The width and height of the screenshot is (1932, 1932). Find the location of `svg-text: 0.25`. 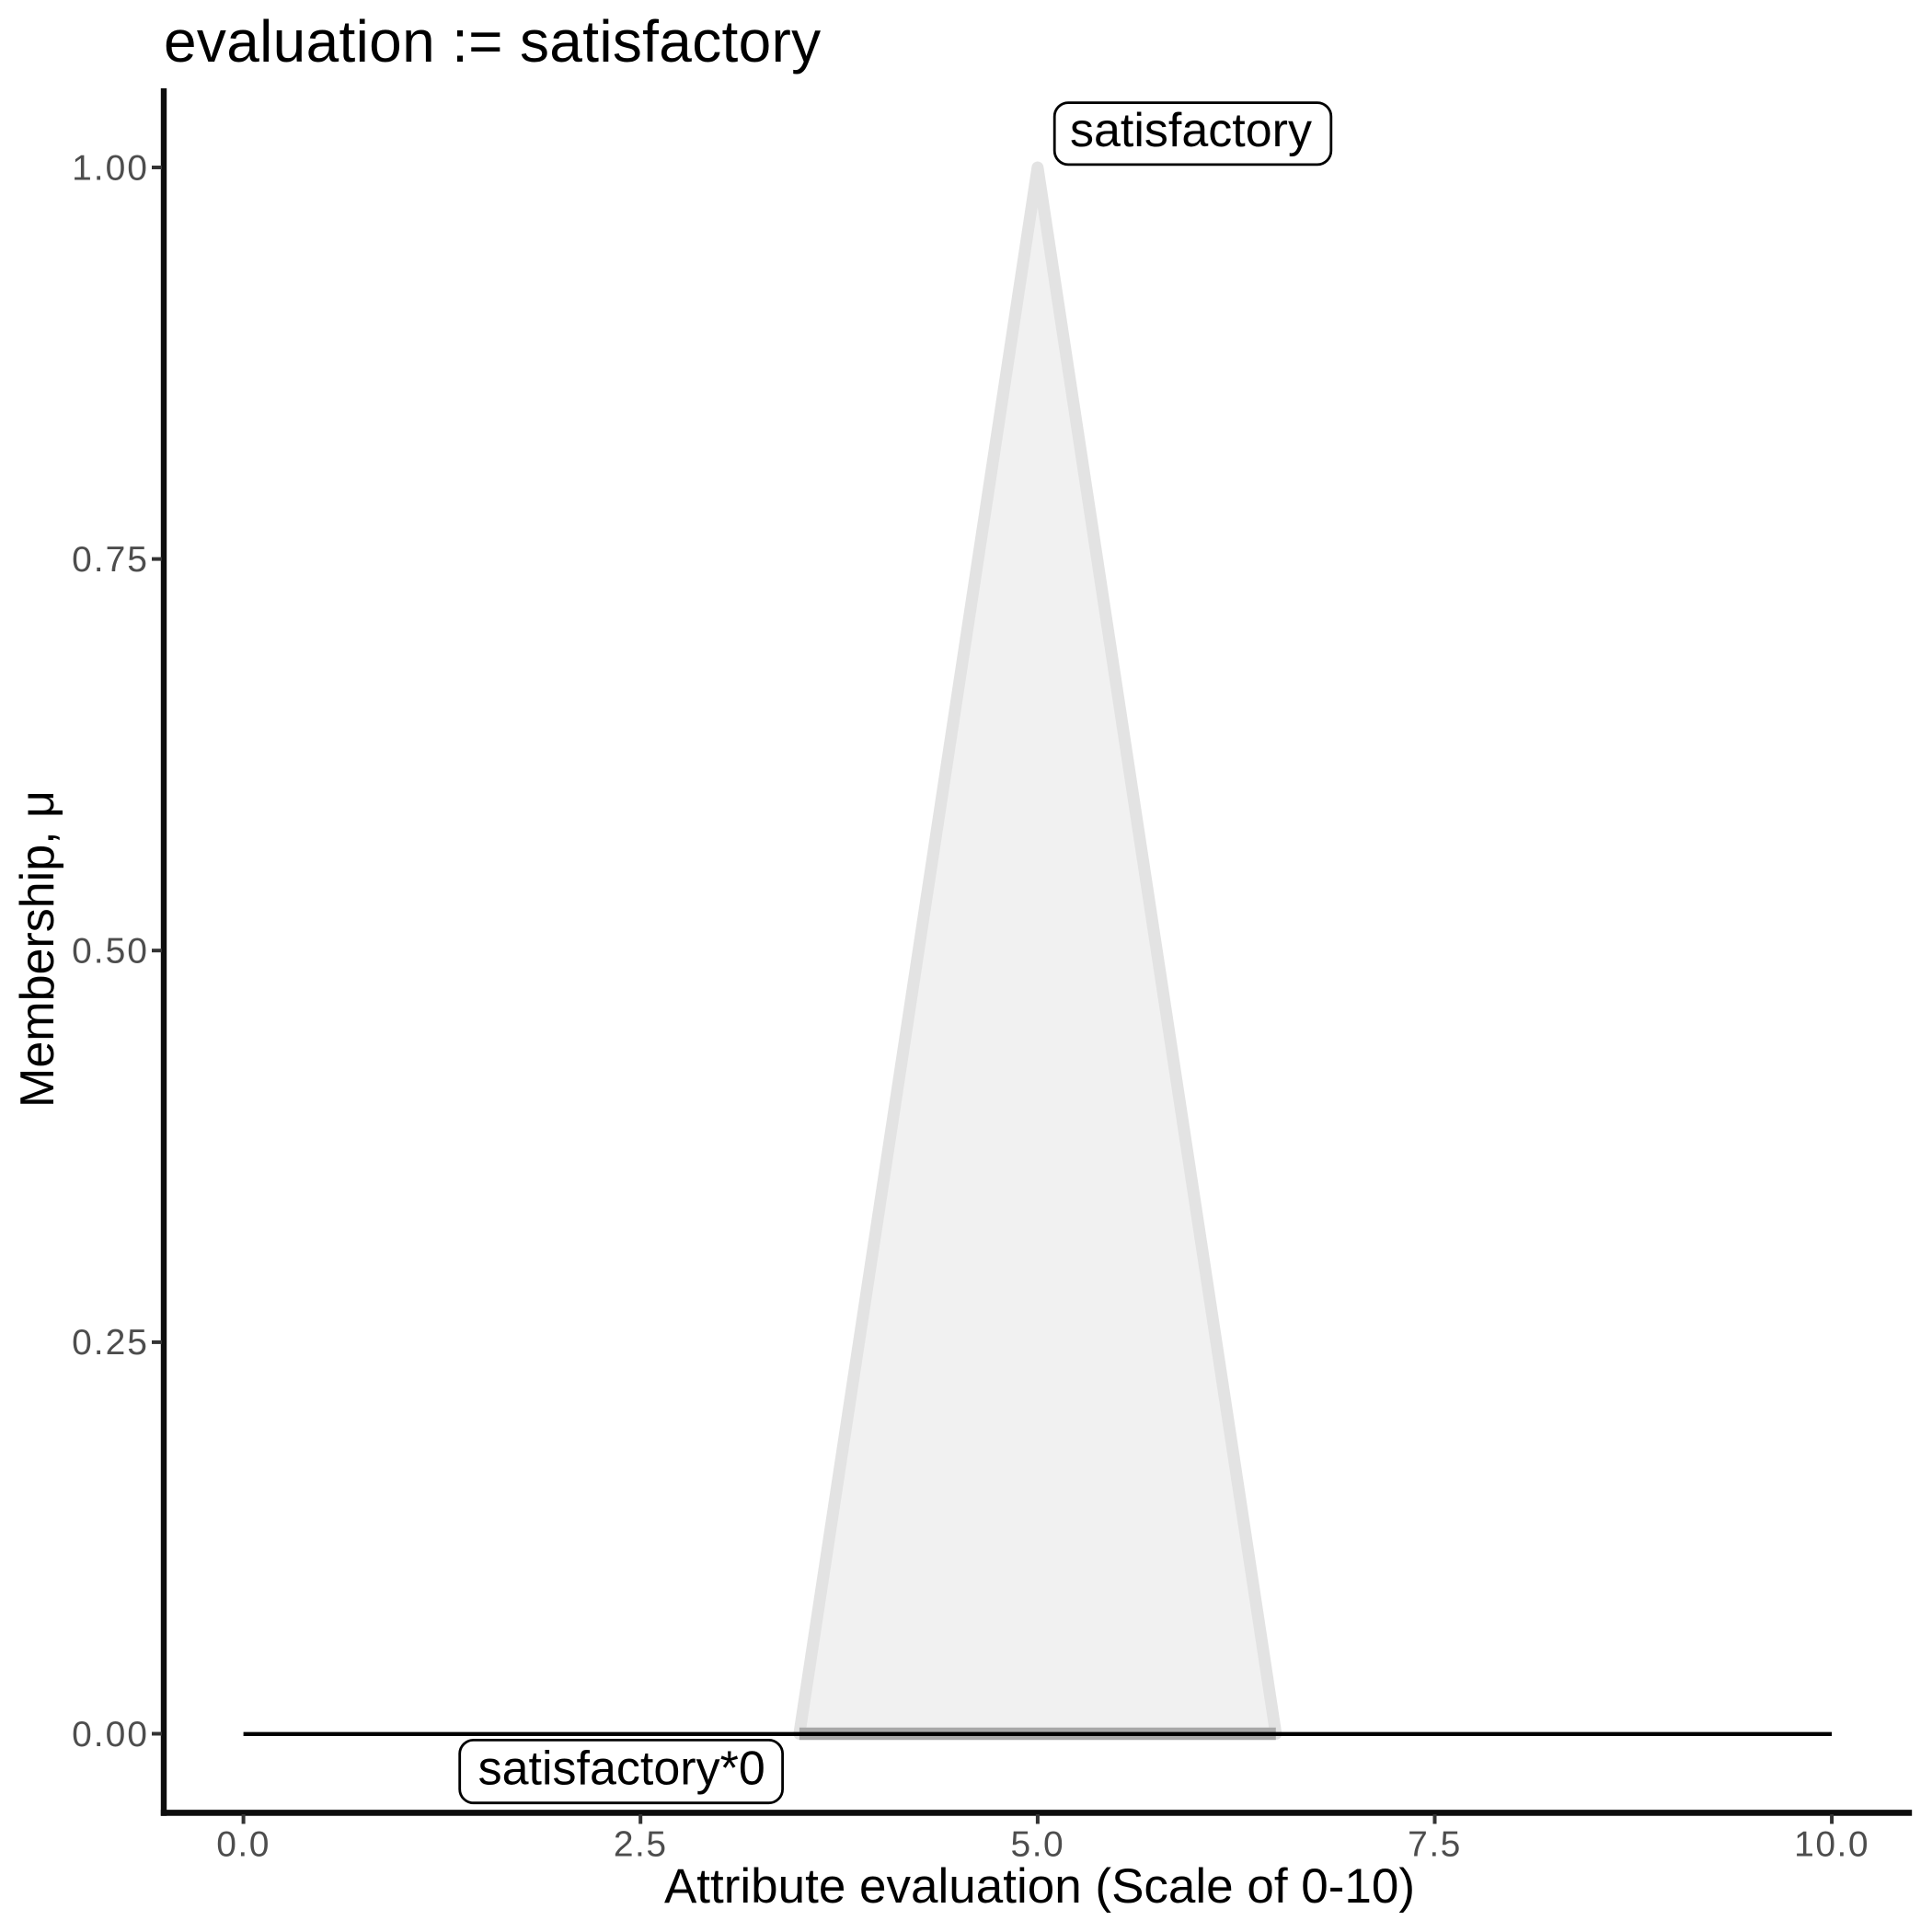

svg-text: 0.25 is located at coordinates (110, 1343).